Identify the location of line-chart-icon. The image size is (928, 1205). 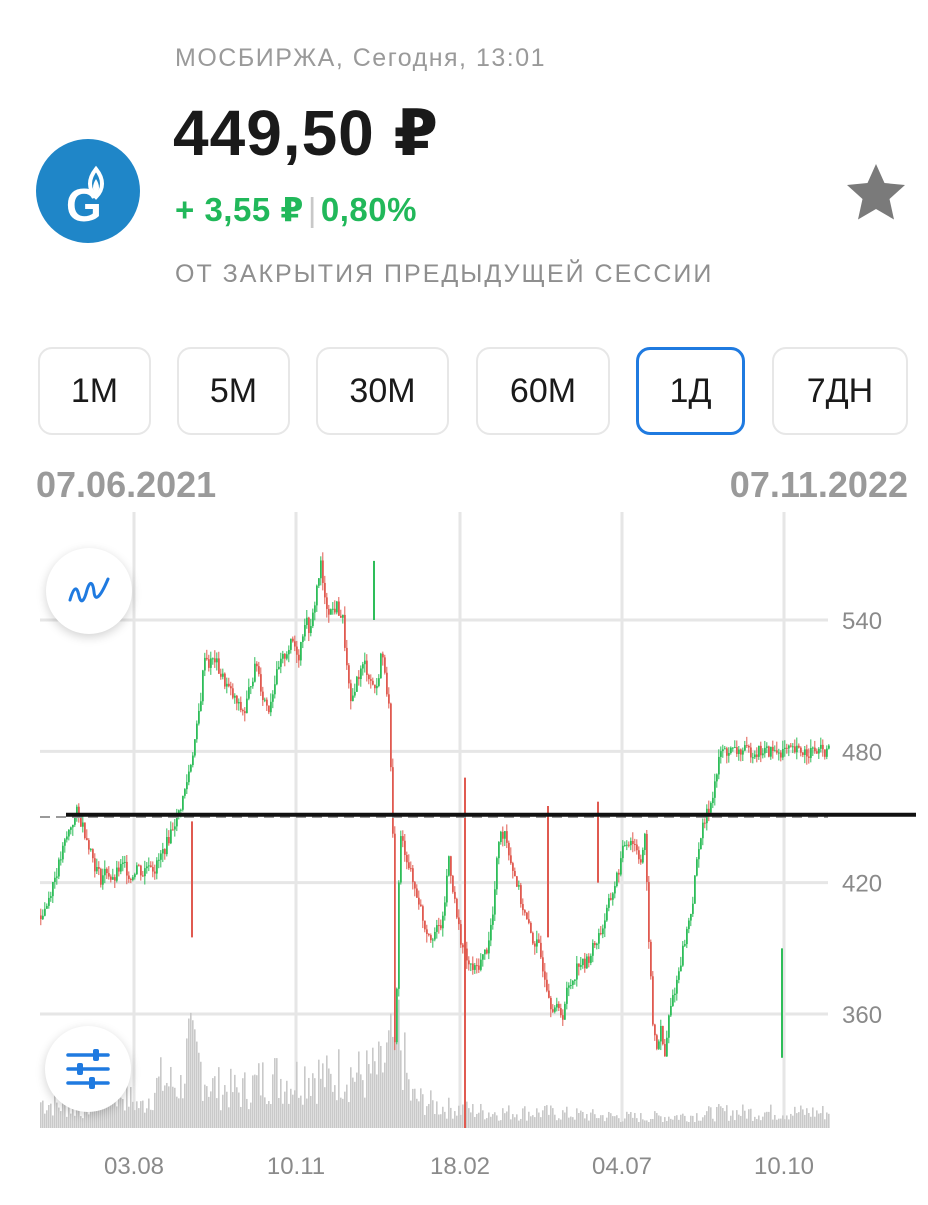
(89, 591).